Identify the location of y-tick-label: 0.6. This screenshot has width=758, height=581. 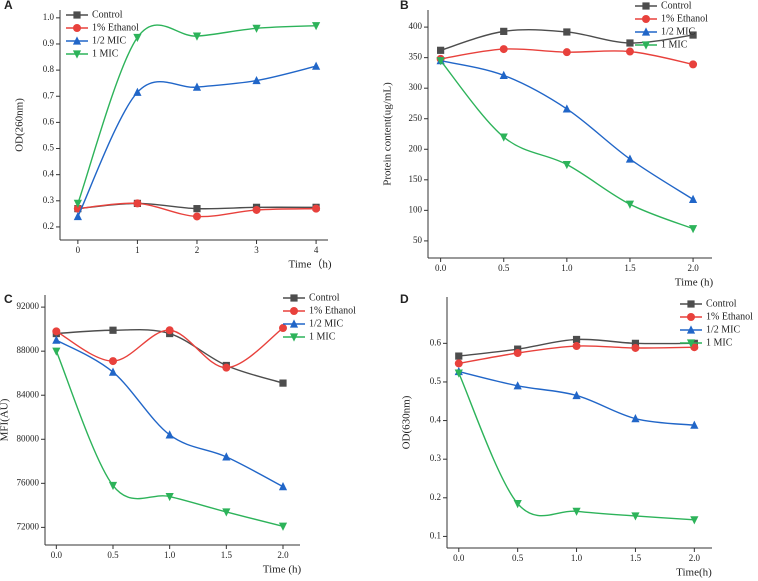
(49, 121).